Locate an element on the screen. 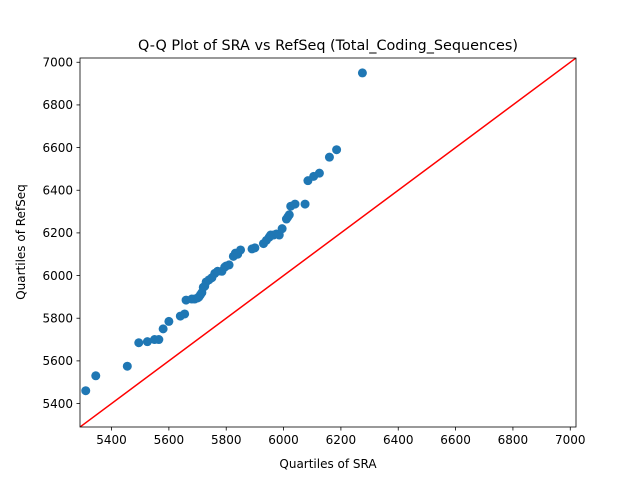 Image resolution: width=640 pixels, height=484 pixels. x-tick-label: 5600 is located at coordinates (169, 440).